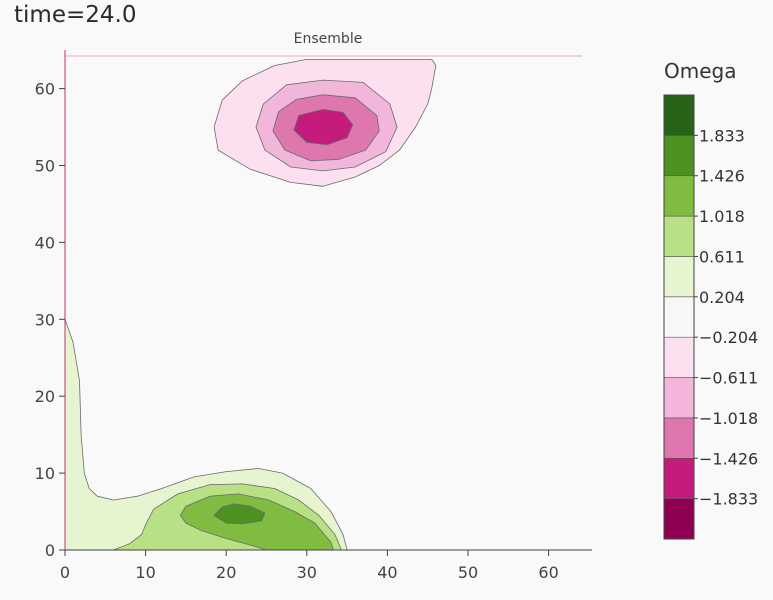 Image resolution: width=773 pixels, height=600 pixels. What do you see at coordinates (722, 135) in the screenshot?
I see `colorbar-tick-label: 1.833` at bounding box center [722, 135].